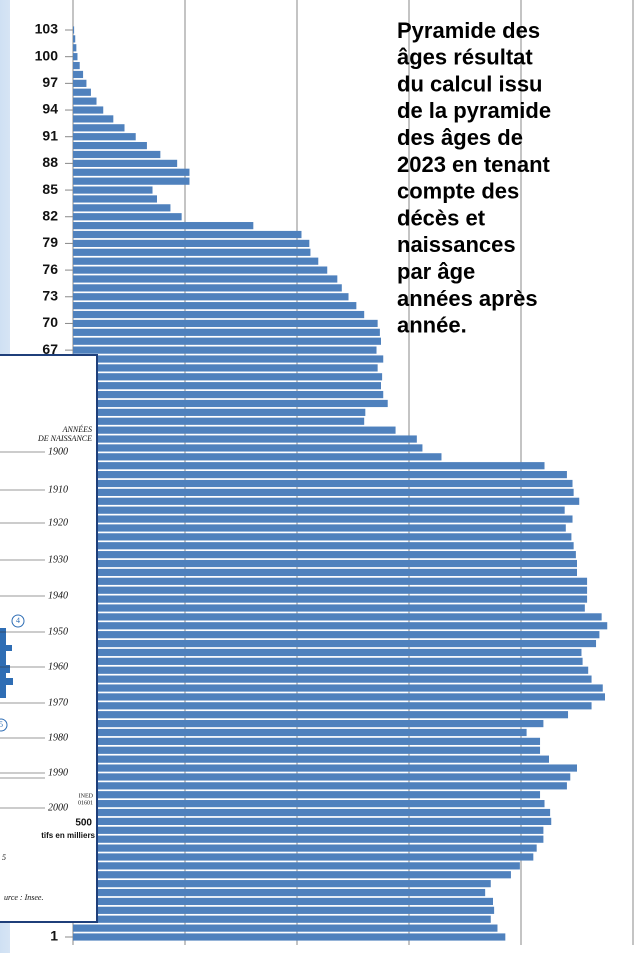 Image resolution: width=635 pixels, height=953 pixels. I want to click on inset-heading: DE NAISSANCE, so click(64, 438).